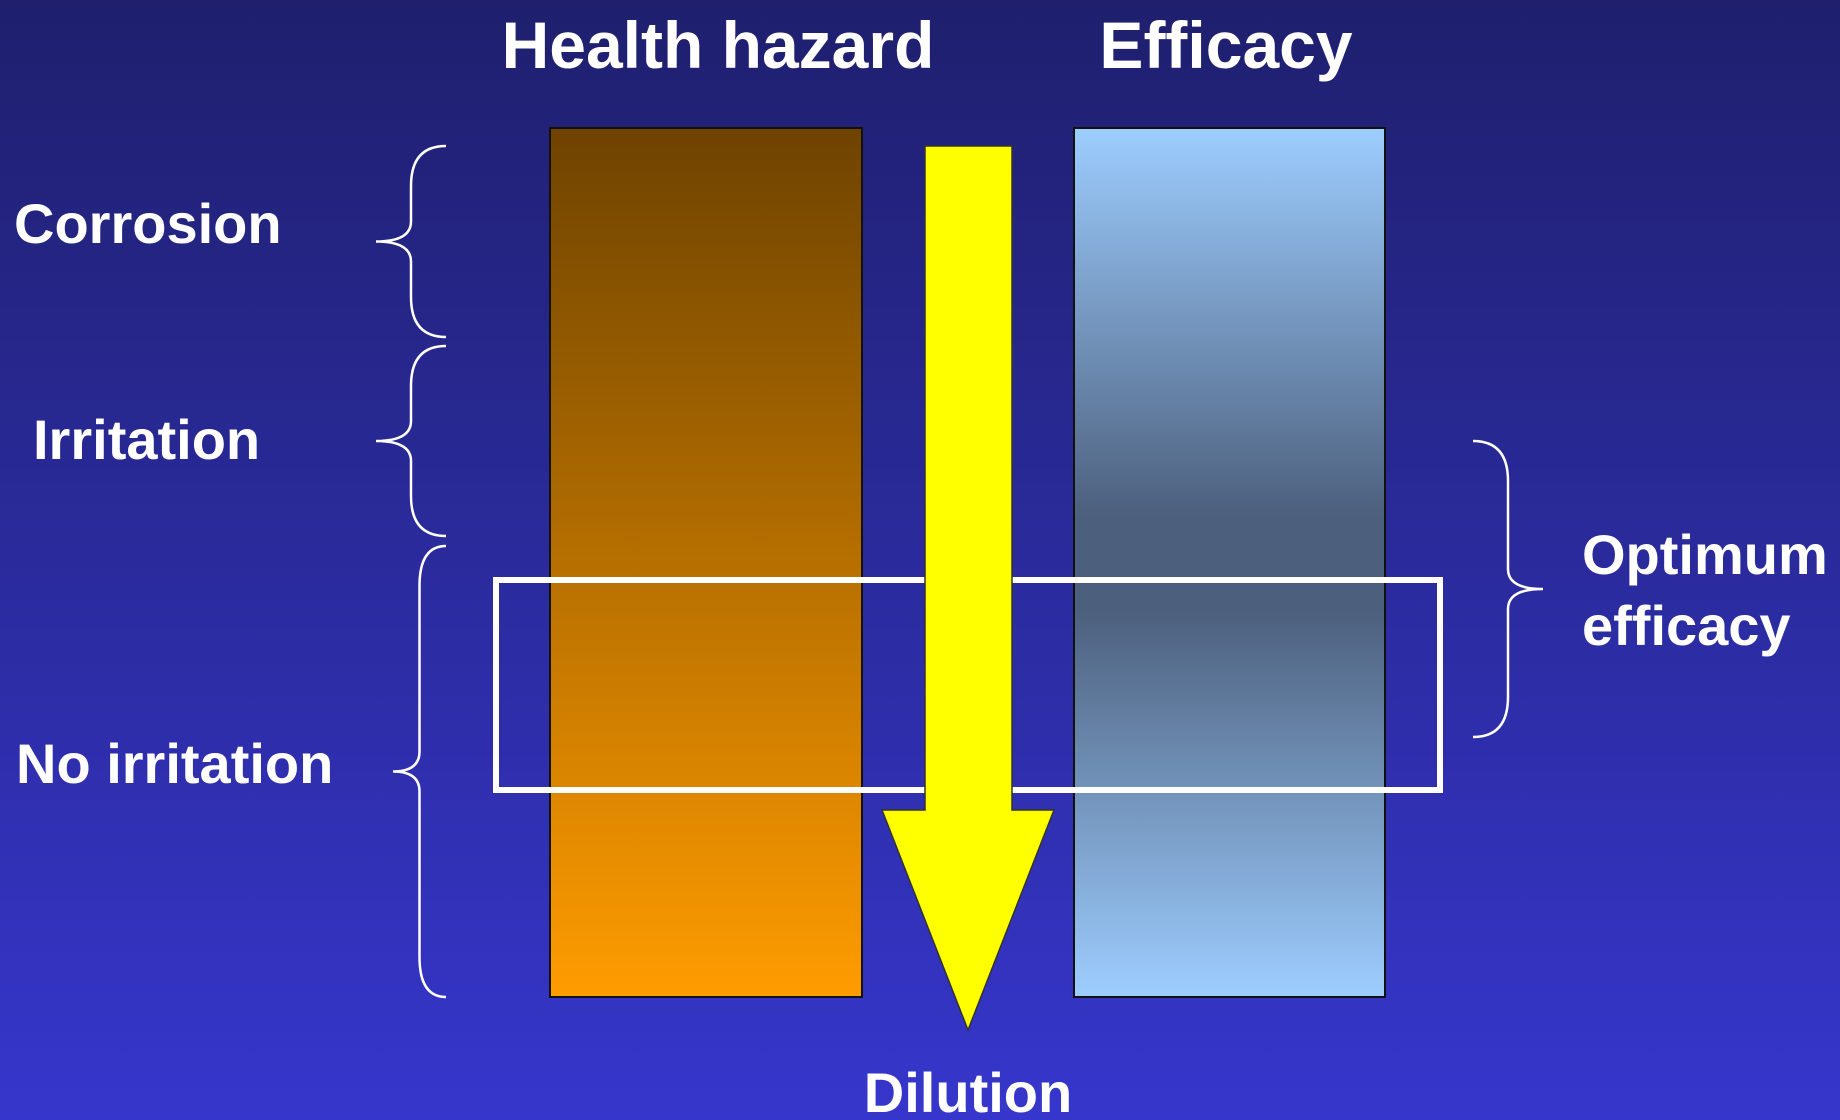 The height and width of the screenshot is (1120, 1840). I want to click on dilution-arrow, so click(968, 589).